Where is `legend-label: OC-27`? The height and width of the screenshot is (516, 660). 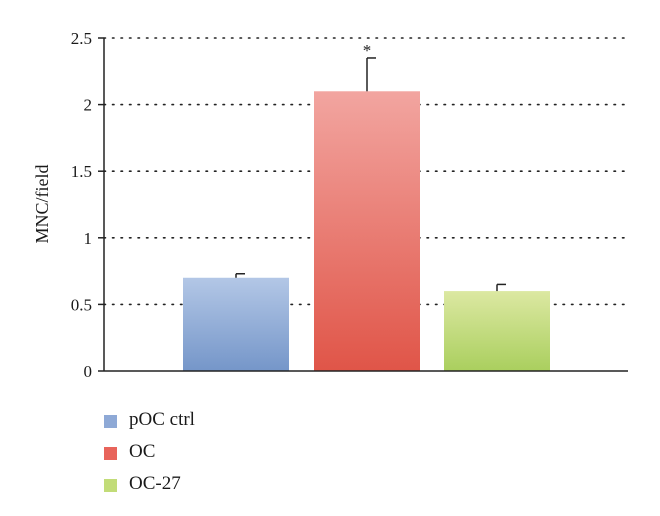
legend-label: OC-27 is located at coordinates (155, 483).